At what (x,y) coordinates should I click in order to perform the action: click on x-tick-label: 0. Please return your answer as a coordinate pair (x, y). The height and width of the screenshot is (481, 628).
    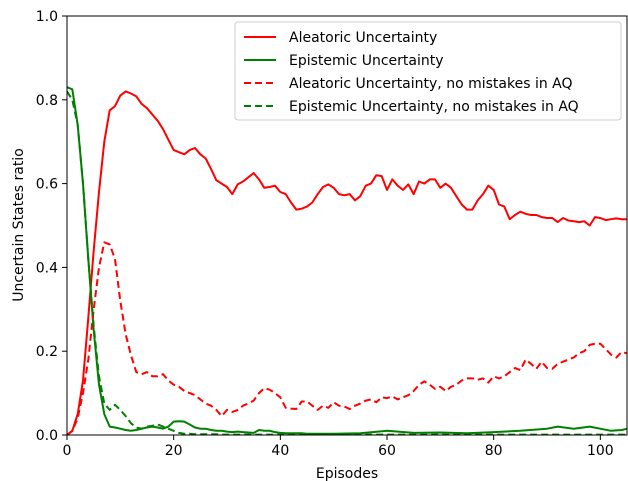
    Looking at the image, I should click on (67, 451).